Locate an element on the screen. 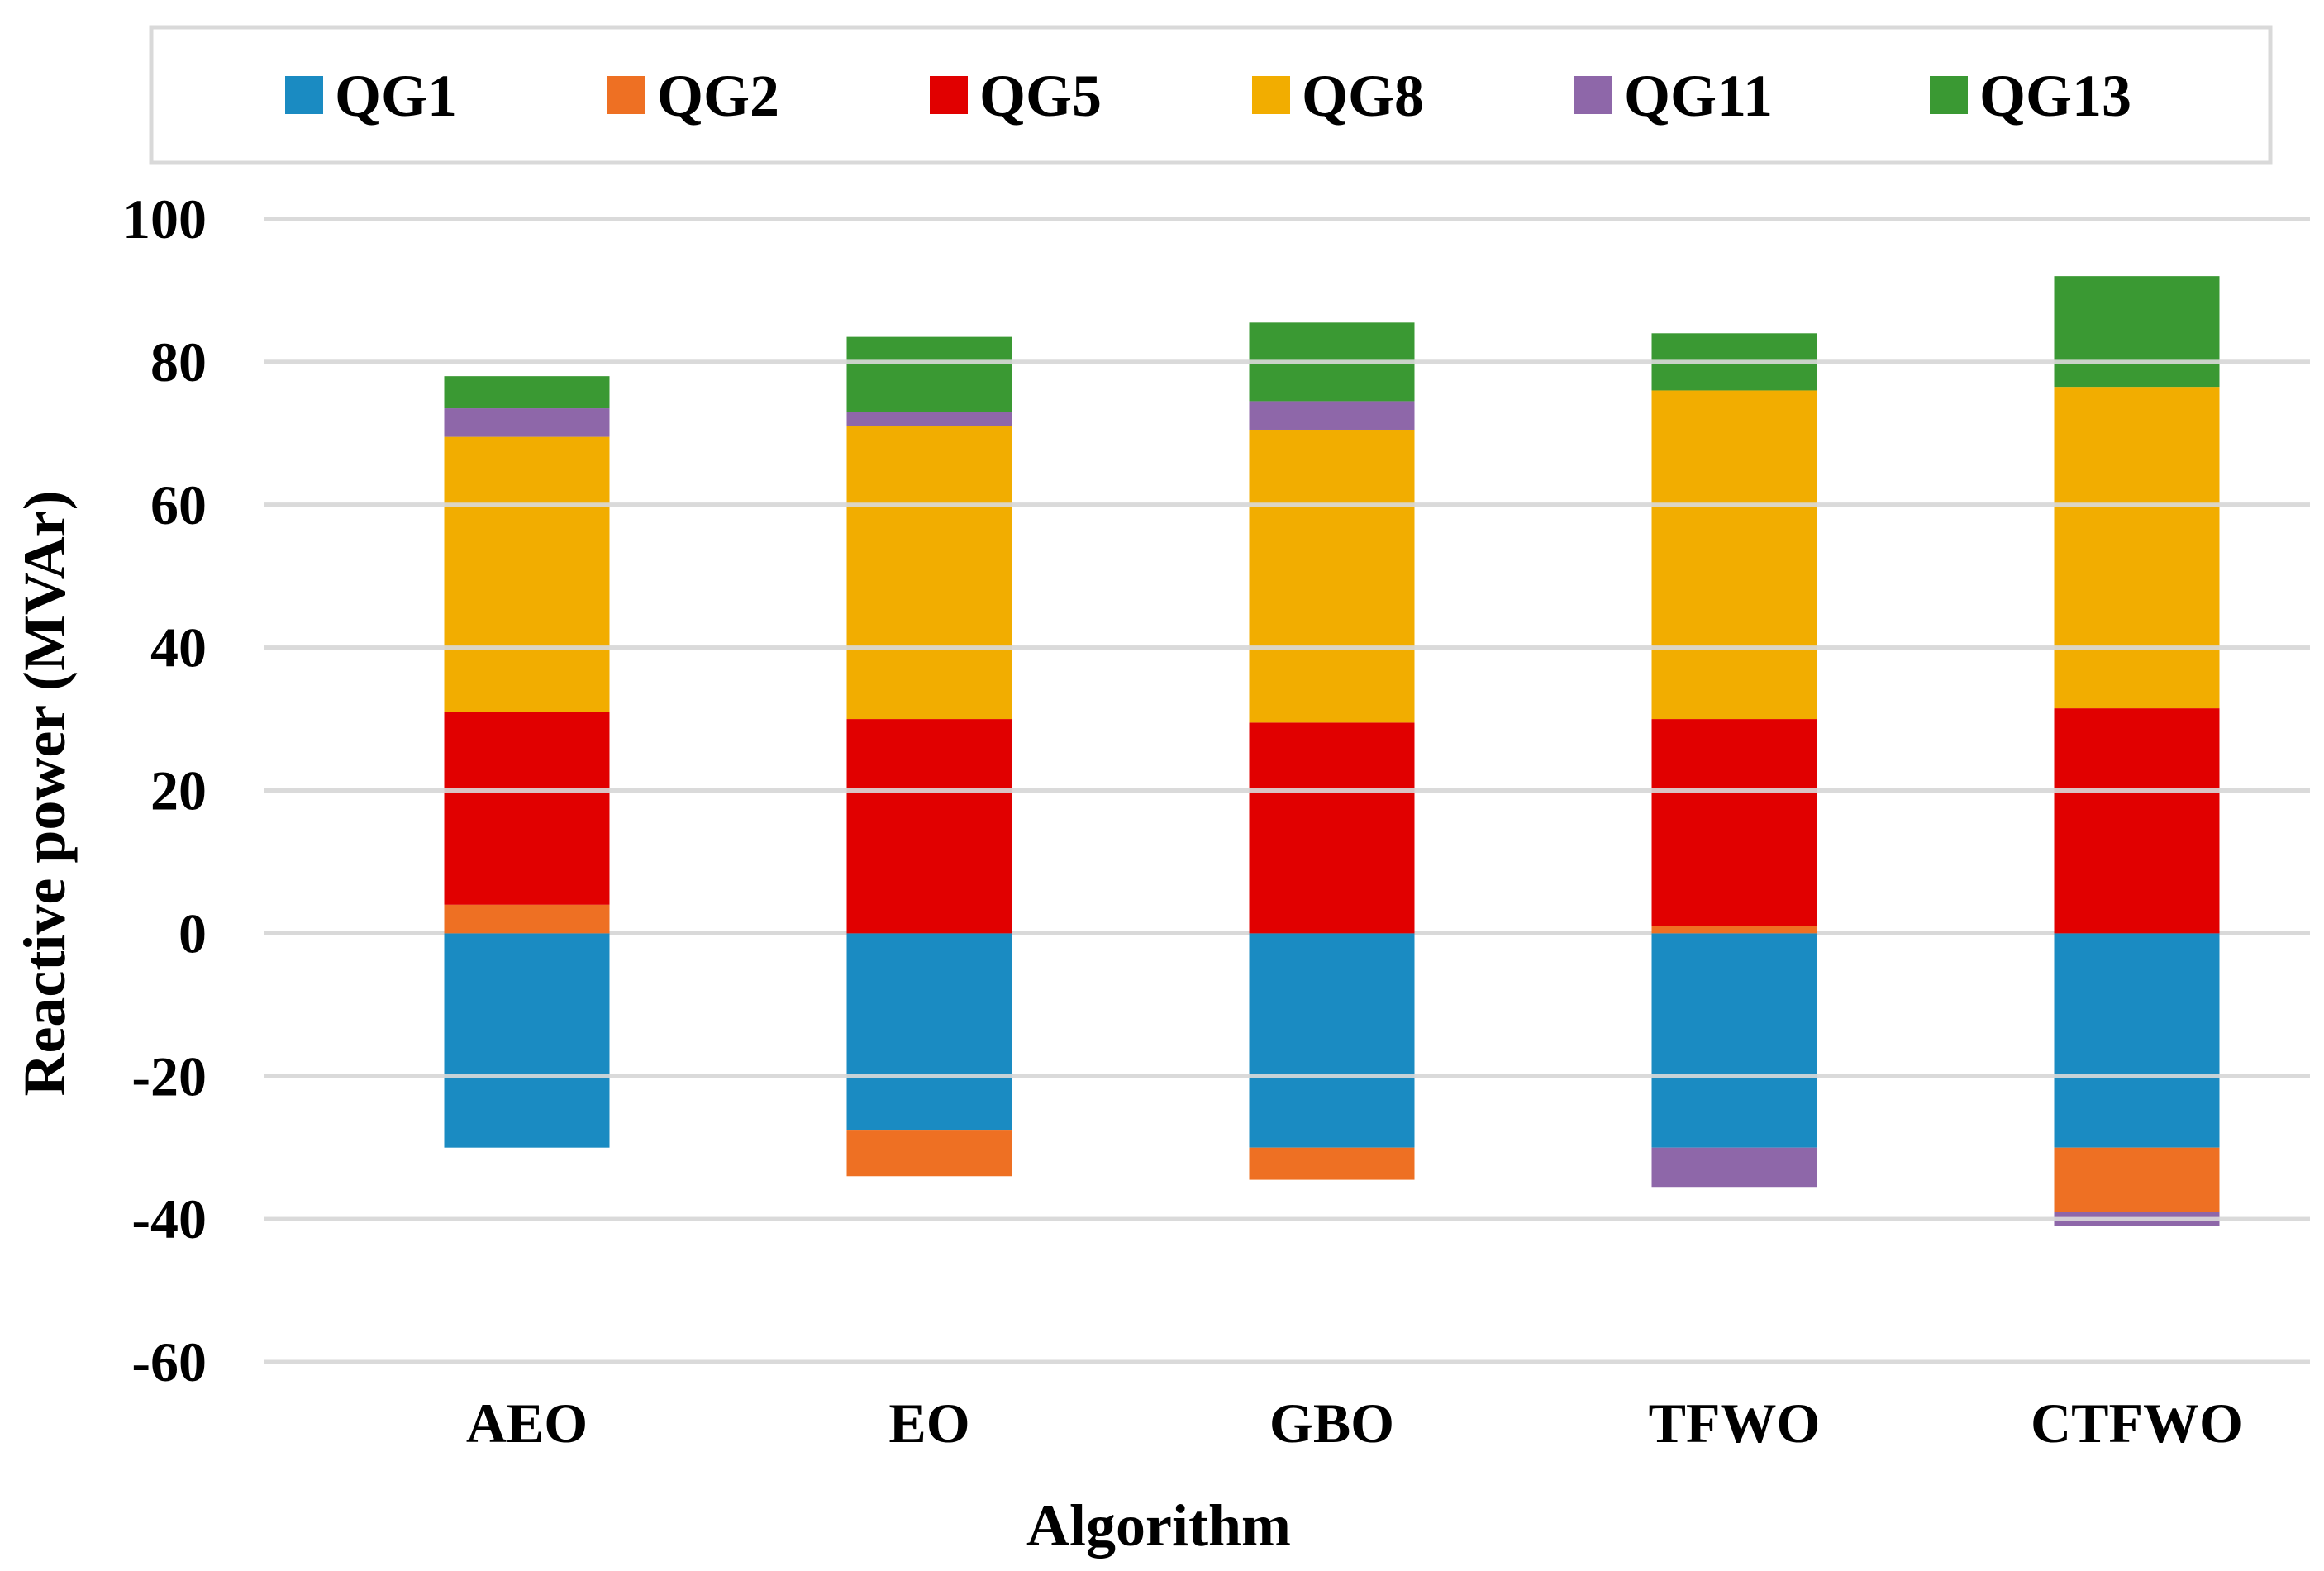  y-tick-label: 40 is located at coordinates (178, 647).